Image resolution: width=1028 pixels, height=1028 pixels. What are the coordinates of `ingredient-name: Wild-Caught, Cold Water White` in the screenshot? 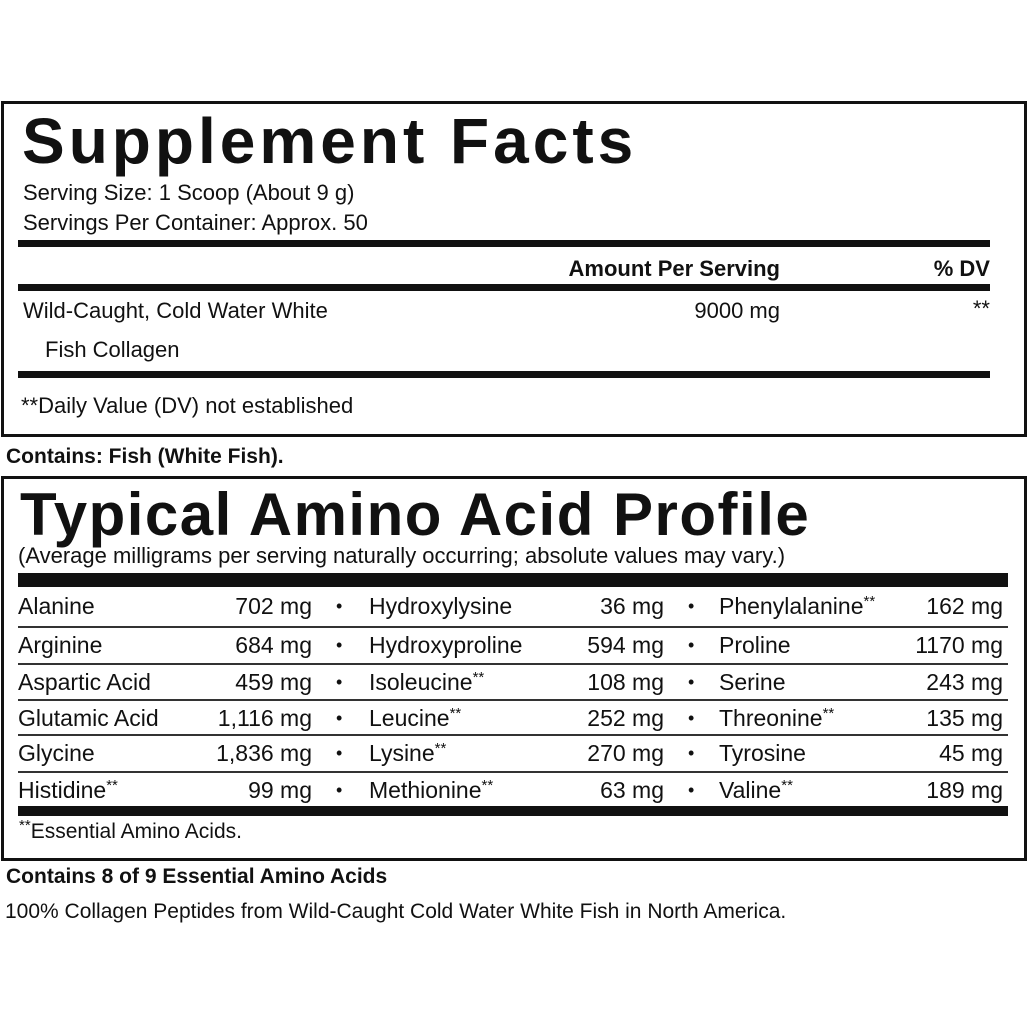 It's located at (175, 310).